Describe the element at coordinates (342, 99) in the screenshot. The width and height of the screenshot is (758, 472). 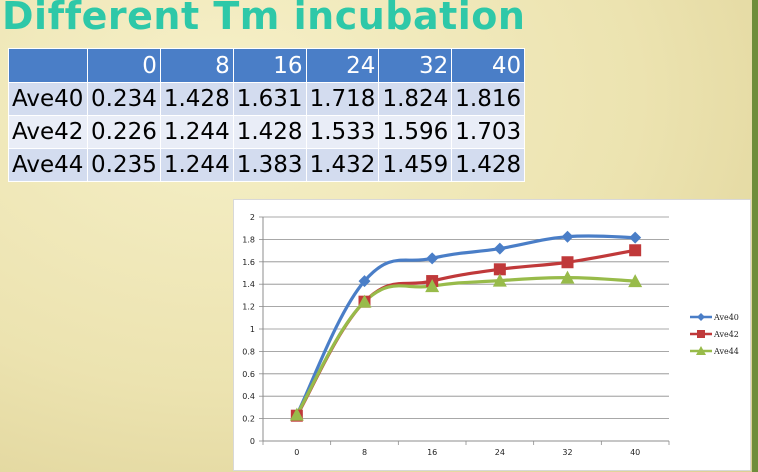
I see `table-cell: 1.718` at that location.